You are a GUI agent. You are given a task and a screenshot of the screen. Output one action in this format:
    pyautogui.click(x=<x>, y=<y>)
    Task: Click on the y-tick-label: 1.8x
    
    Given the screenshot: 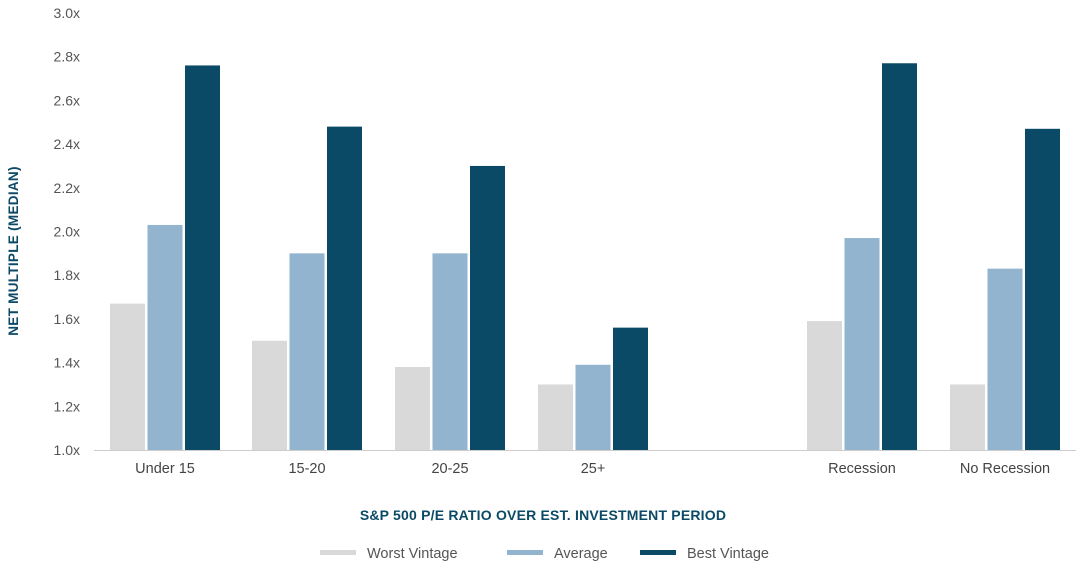 What is the action you would take?
    pyautogui.click(x=67, y=275)
    